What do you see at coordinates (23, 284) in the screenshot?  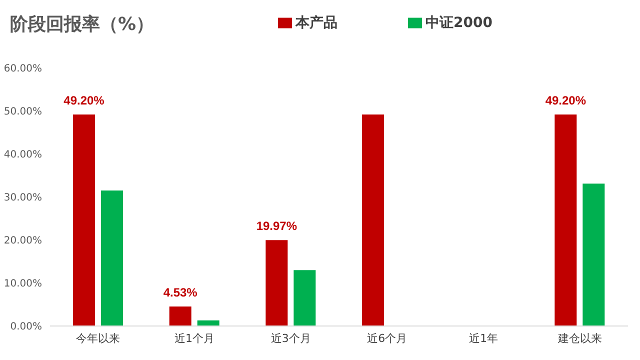 I see `y-tick-label: 10.00%` at bounding box center [23, 284].